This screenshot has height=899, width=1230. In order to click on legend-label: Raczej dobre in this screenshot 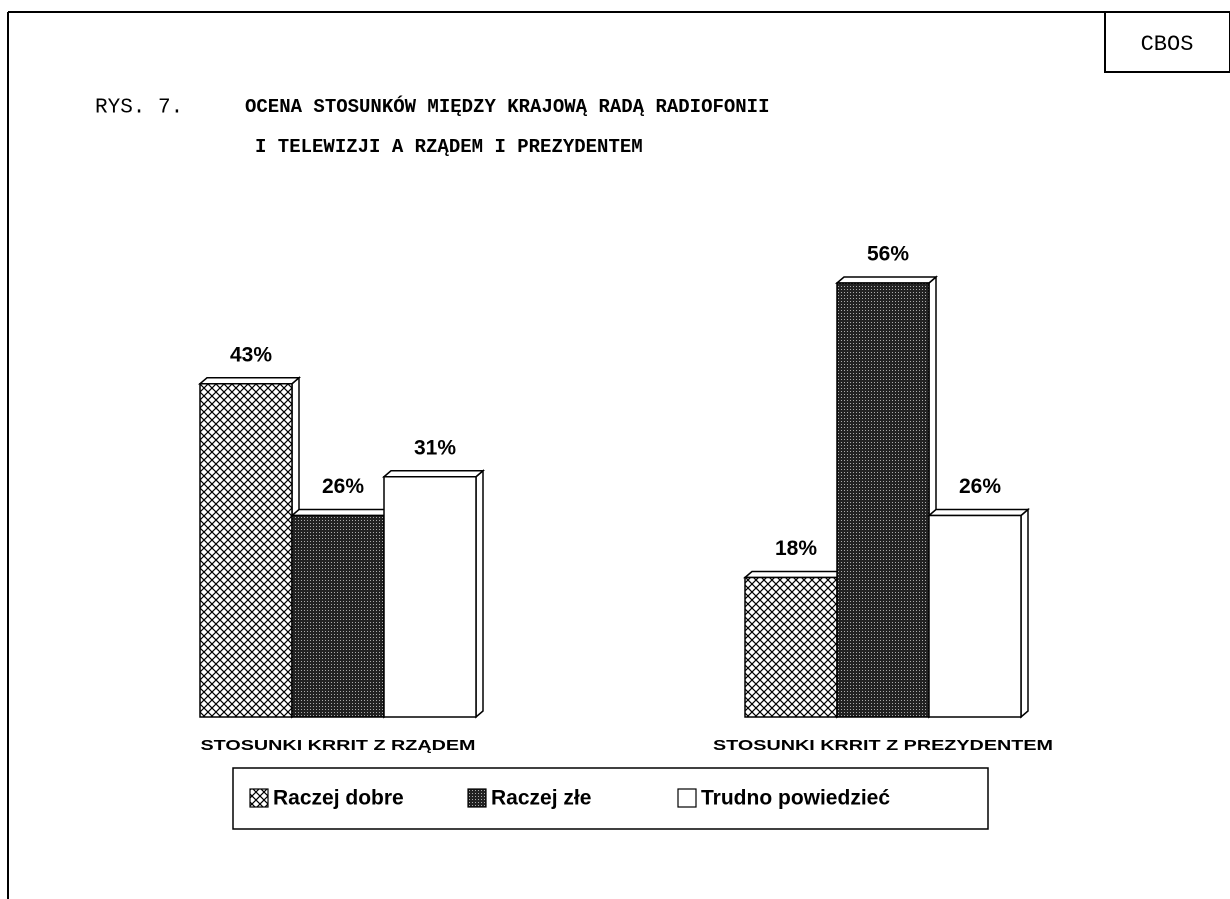, I will do `click(338, 798)`.